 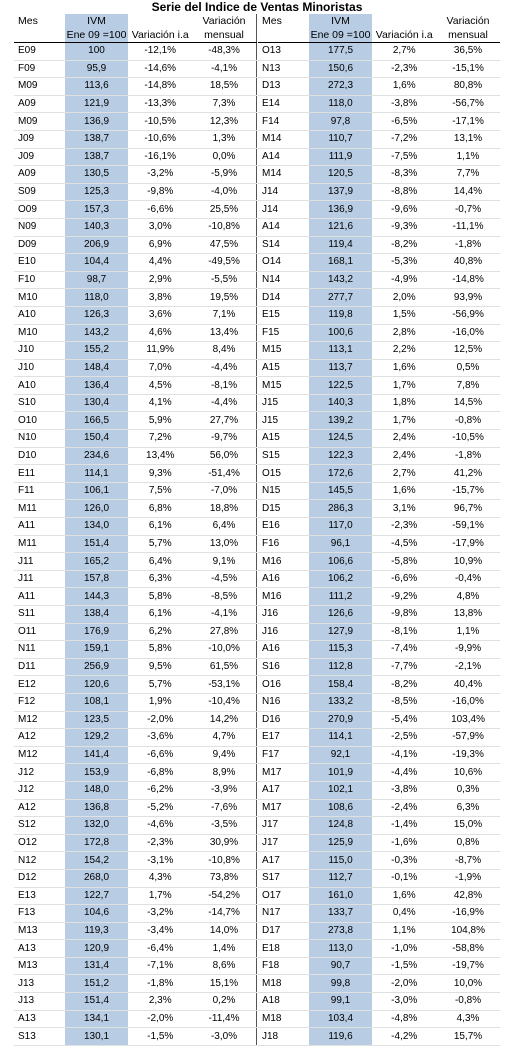 What do you see at coordinates (379, 35) in the screenshot?
I see `header-row-2: Ene 09 =100 Variación i.a mensual` at bounding box center [379, 35].